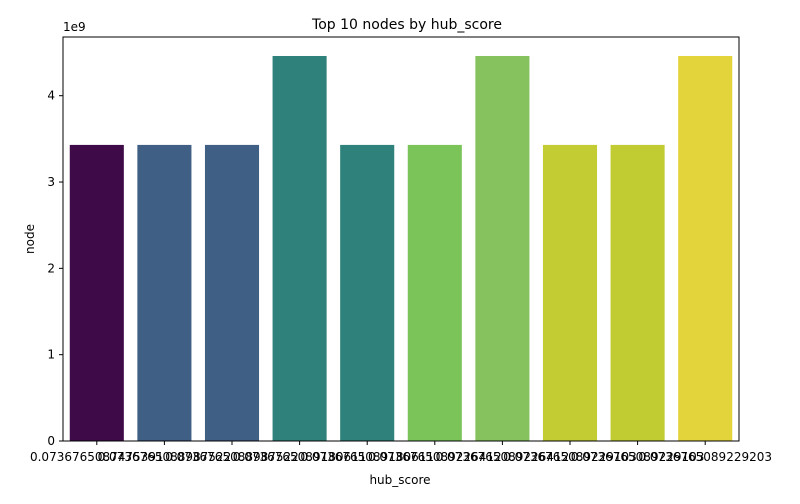  I want to click on x-axis-label: hub_score, so click(399, 480).